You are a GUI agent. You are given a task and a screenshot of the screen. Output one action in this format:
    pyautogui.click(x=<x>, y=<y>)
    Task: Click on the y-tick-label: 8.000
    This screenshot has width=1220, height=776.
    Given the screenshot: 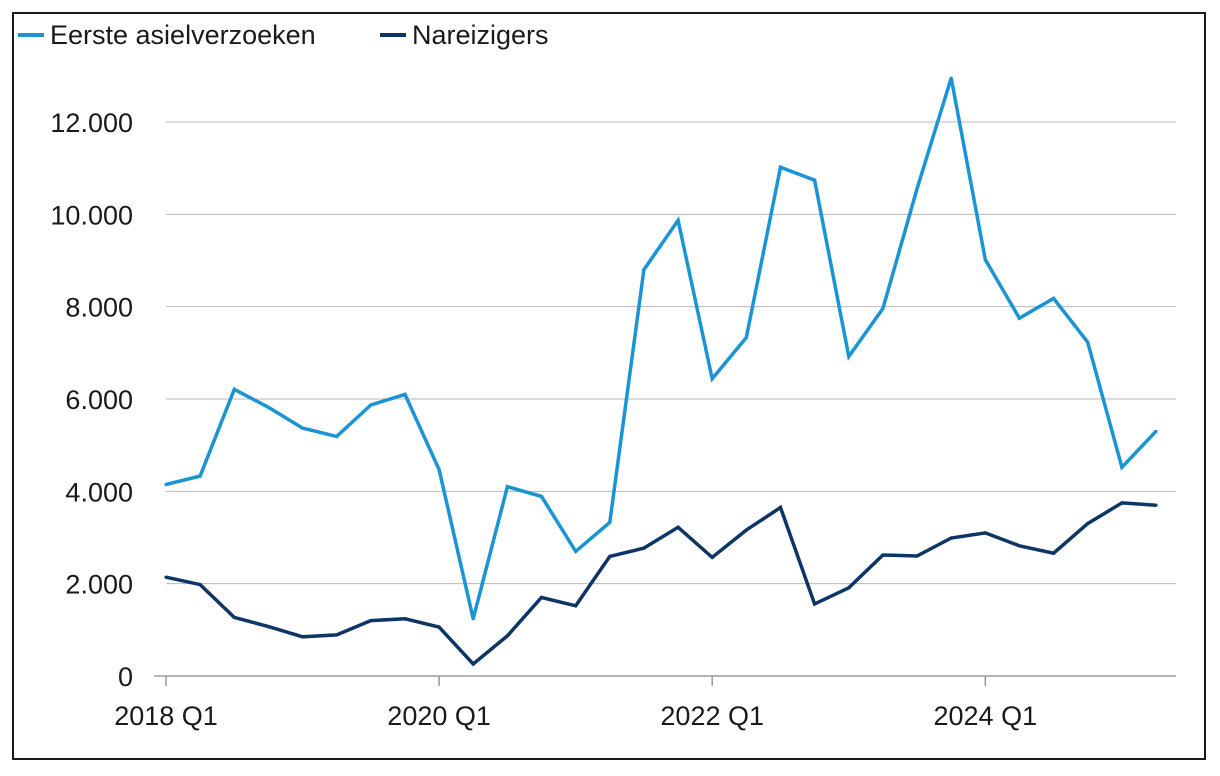 What is the action you would take?
    pyautogui.click(x=99, y=308)
    